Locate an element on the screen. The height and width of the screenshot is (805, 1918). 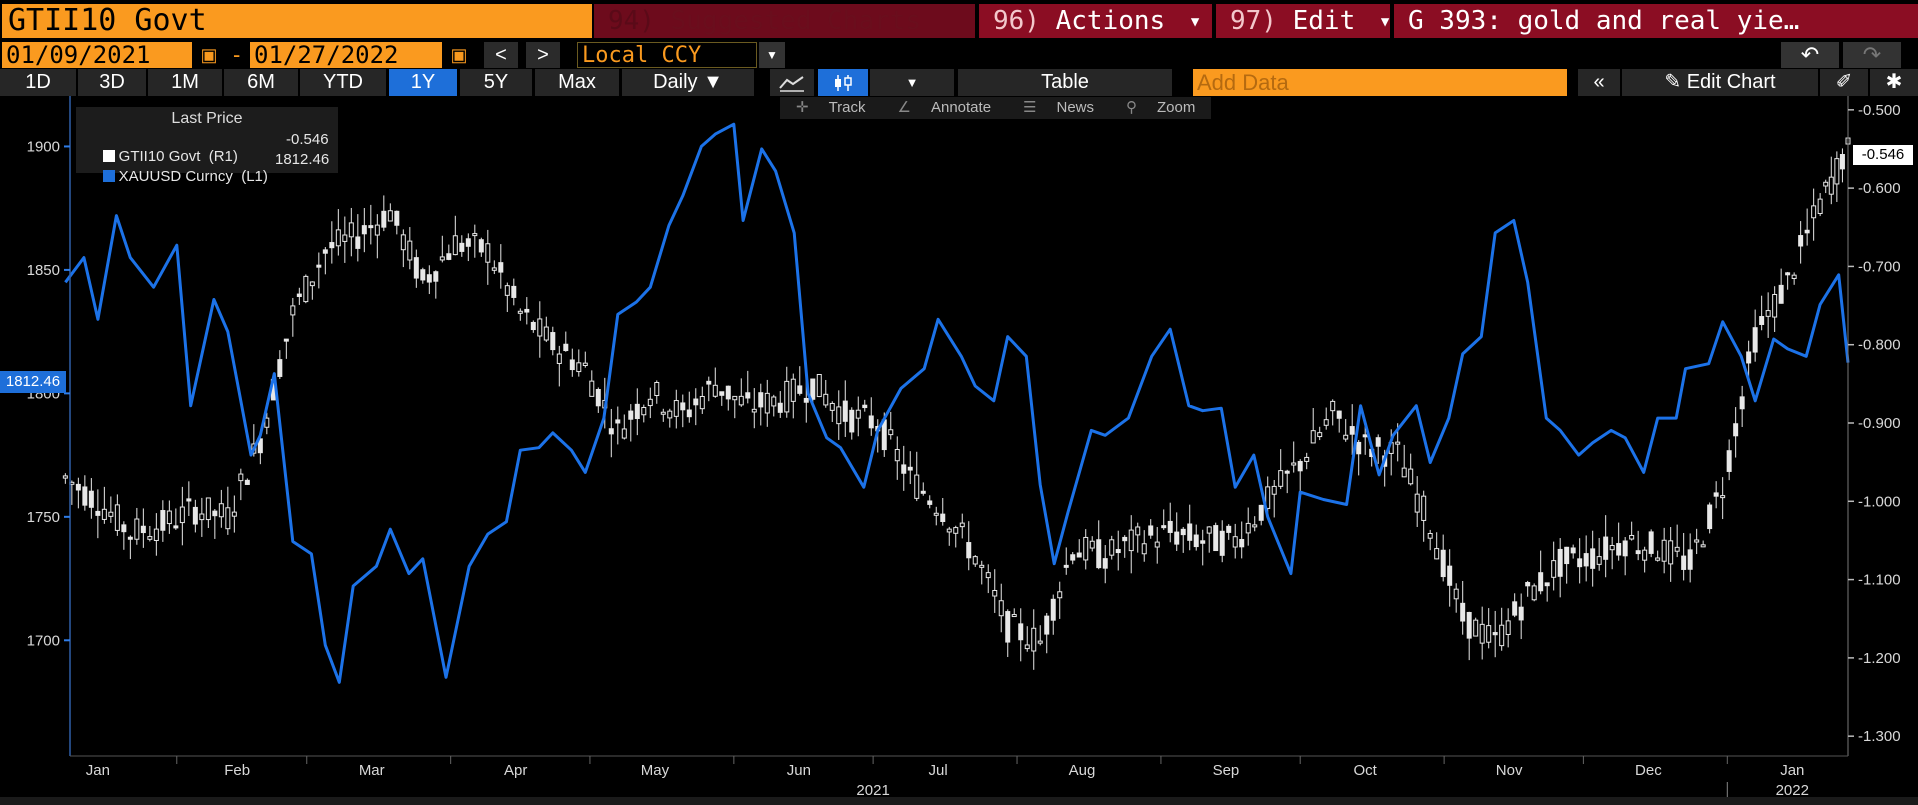
edit-button: 97) Edit ▼ is located at coordinates (1303, 21).